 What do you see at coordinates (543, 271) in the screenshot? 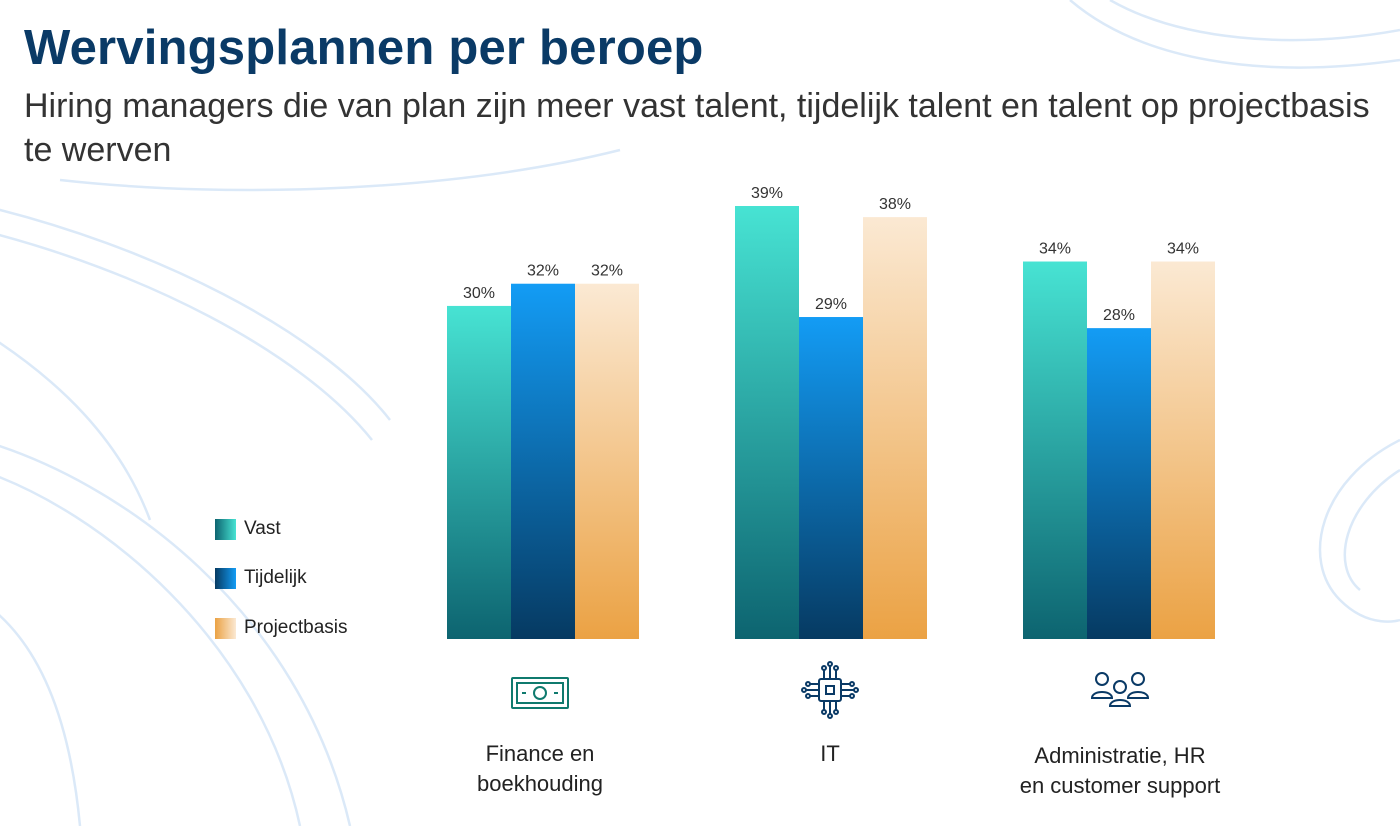
I see `data-label-tijdelijk-finance-en-boekhouding: 32%` at bounding box center [543, 271].